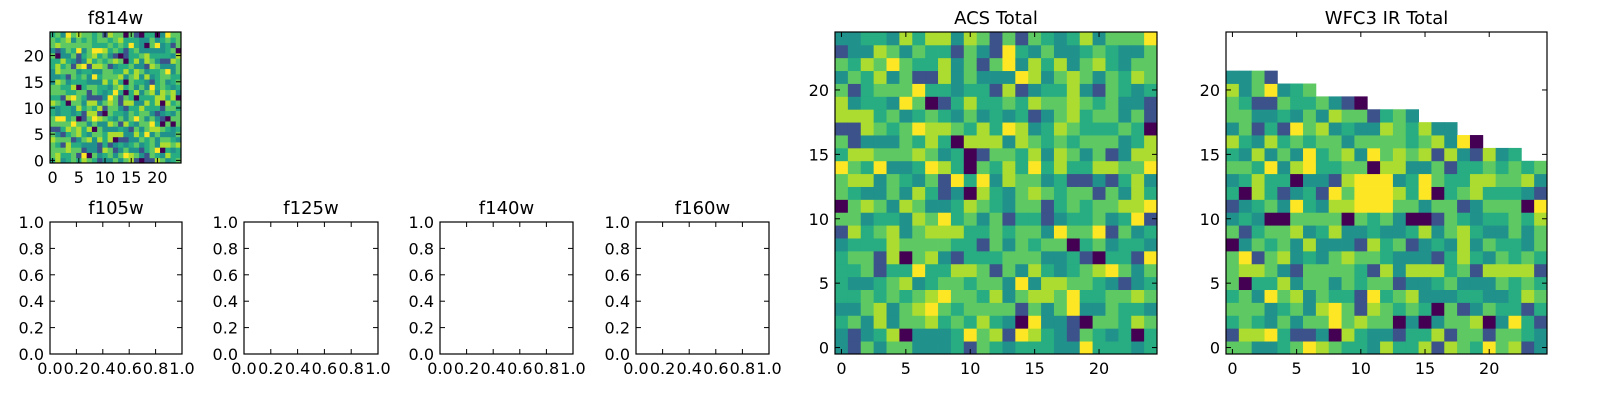 Image resolution: width=1600 pixels, height=400 pixels. Describe the element at coordinates (225, 354) in the screenshot. I see `y-tick-label: 0.0` at that location.